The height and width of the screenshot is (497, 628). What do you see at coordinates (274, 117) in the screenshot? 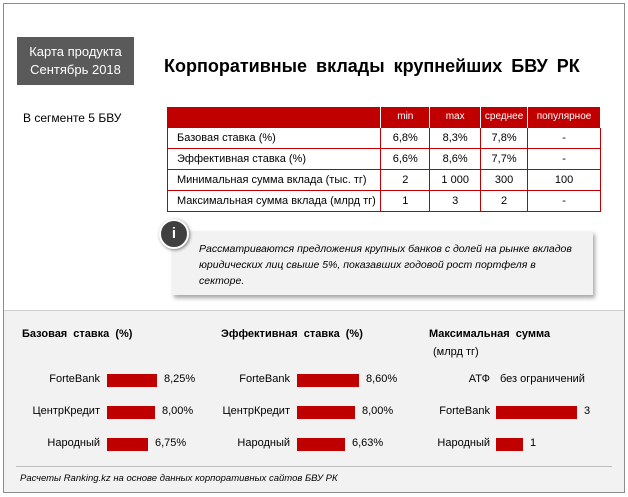
I see `table-header-empty` at bounding box center [274, 117].